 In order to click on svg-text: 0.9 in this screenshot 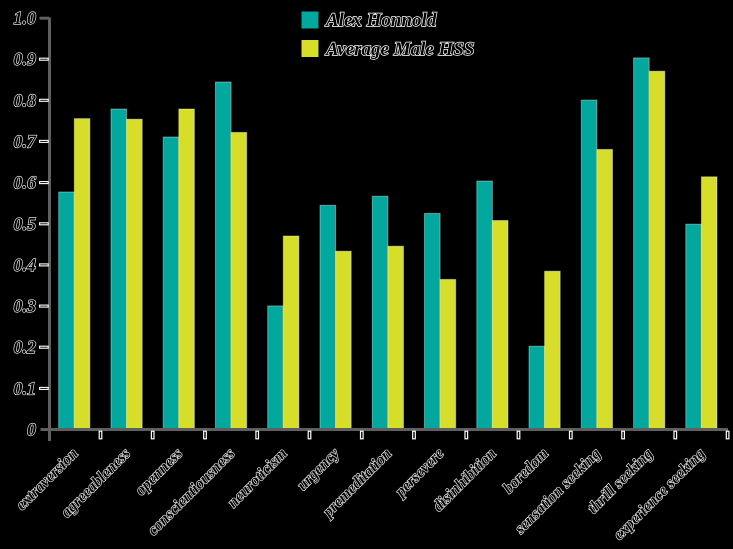, I will do `click(25, 59)`.